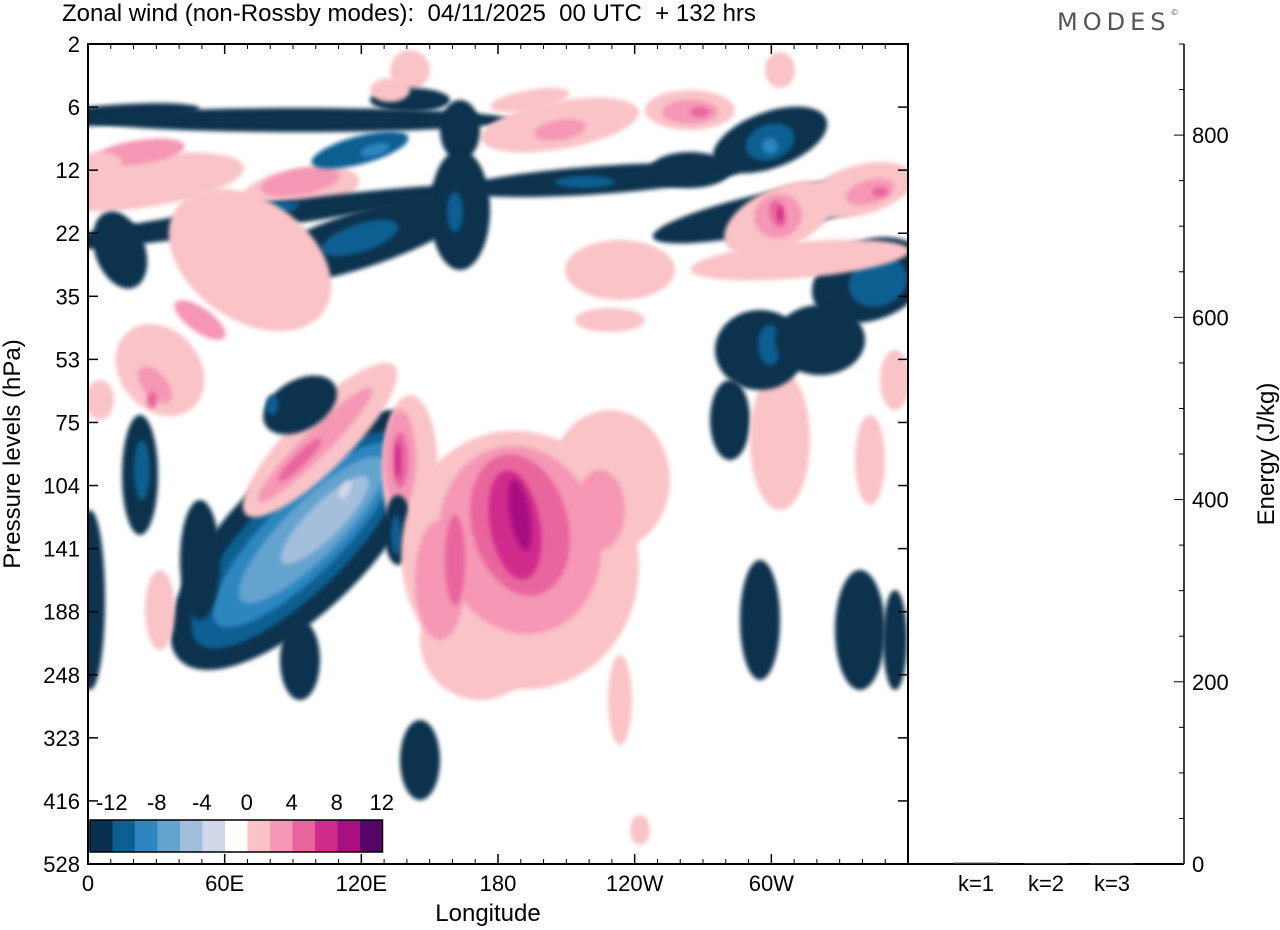 This screenshot has width=1280, height=930. I want to click on colorbar-label: 12, so click(382, 802).